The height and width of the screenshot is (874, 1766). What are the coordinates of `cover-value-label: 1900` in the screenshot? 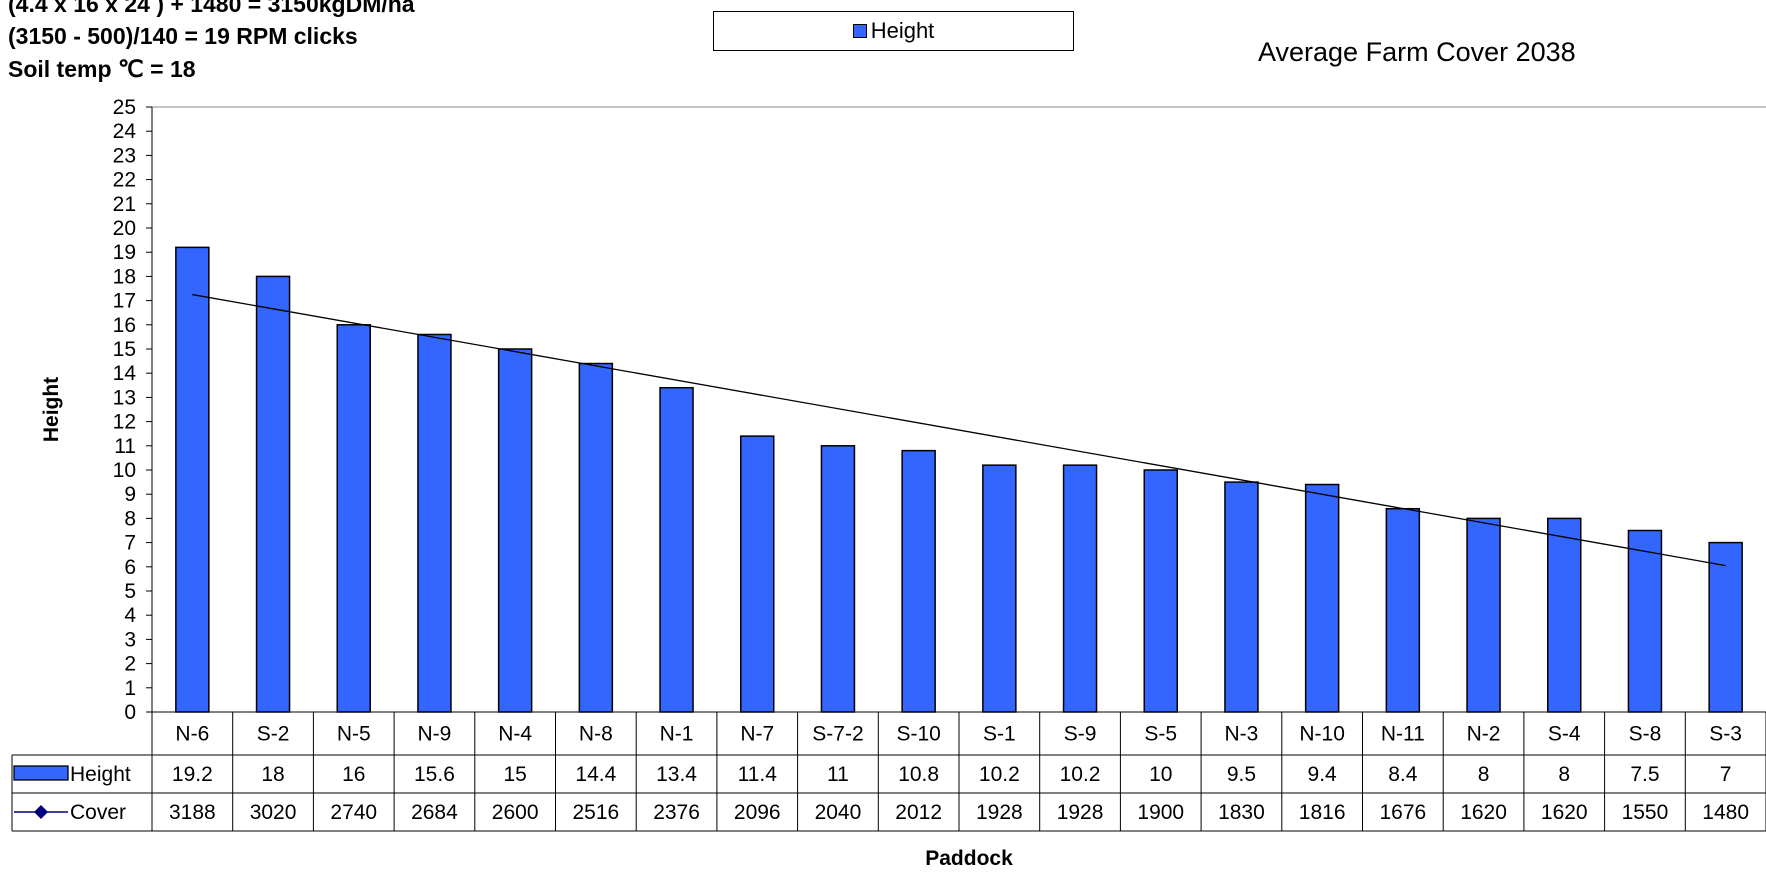 It's located at (1160, 812).